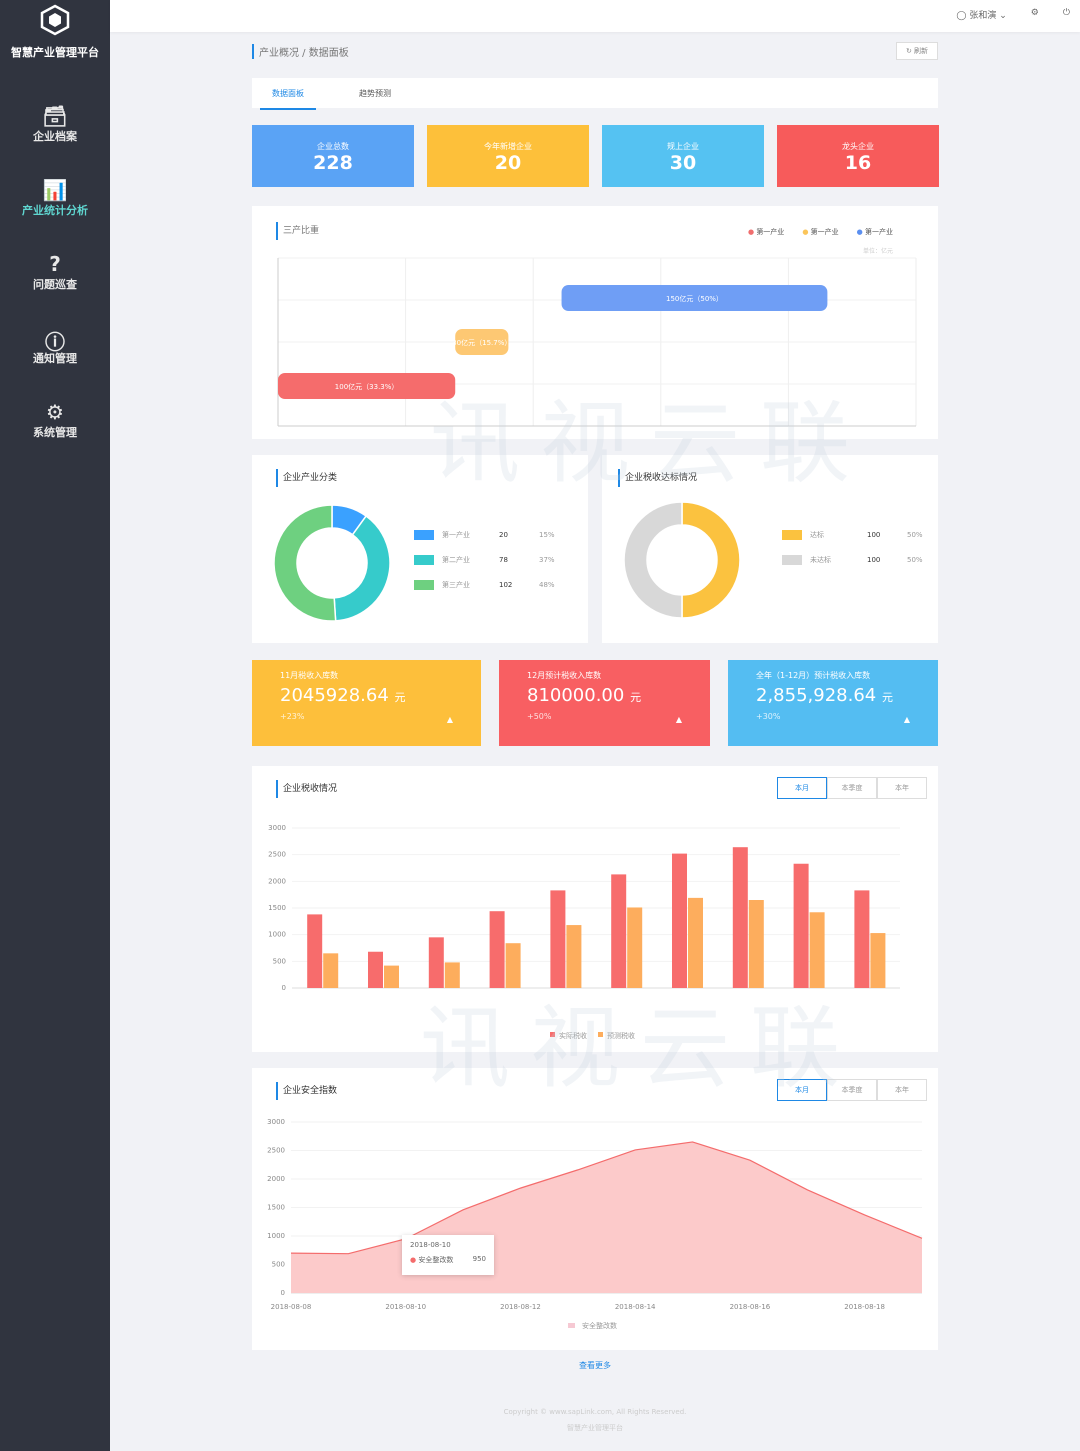 The width and height of the screenshot is (1080, 1451). I want to click on legend-item: ● 第一产业, so click(820, 232).